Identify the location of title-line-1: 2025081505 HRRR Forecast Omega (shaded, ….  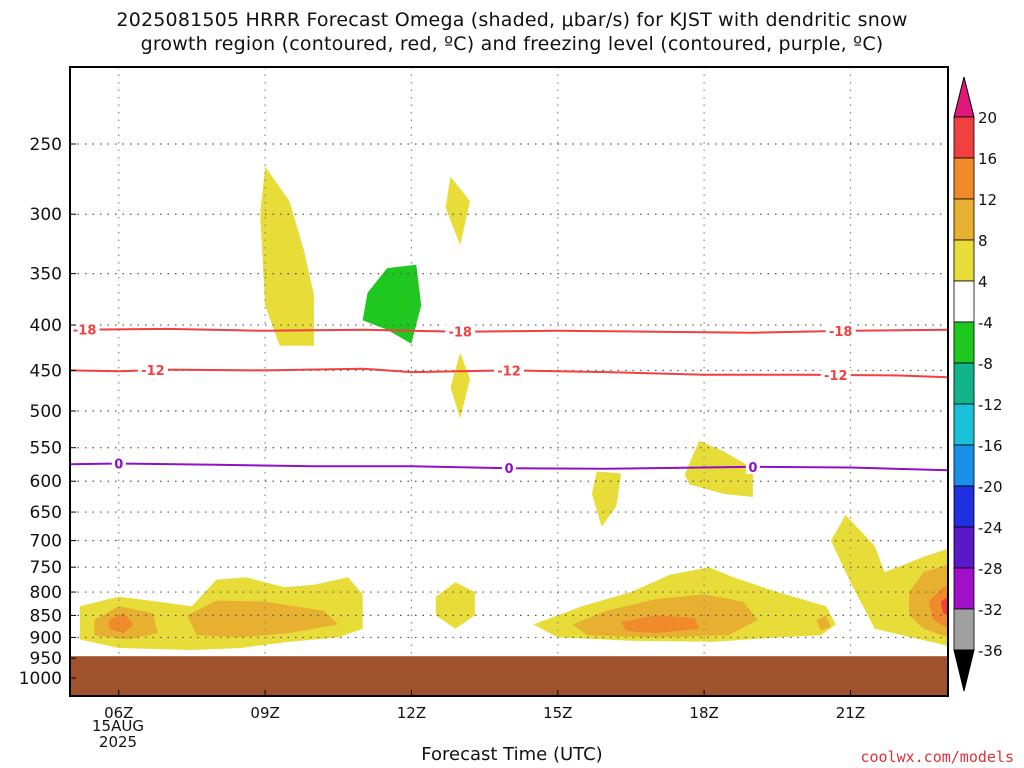
(512, 20).